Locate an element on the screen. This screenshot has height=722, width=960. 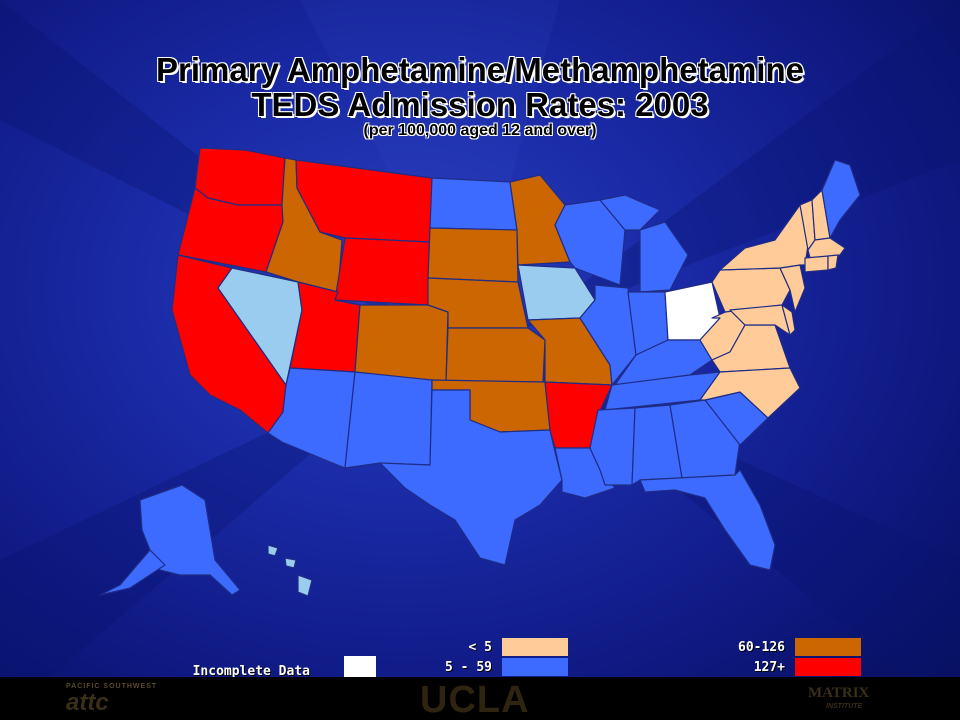
state-wa is located at coordinates (240, 176).